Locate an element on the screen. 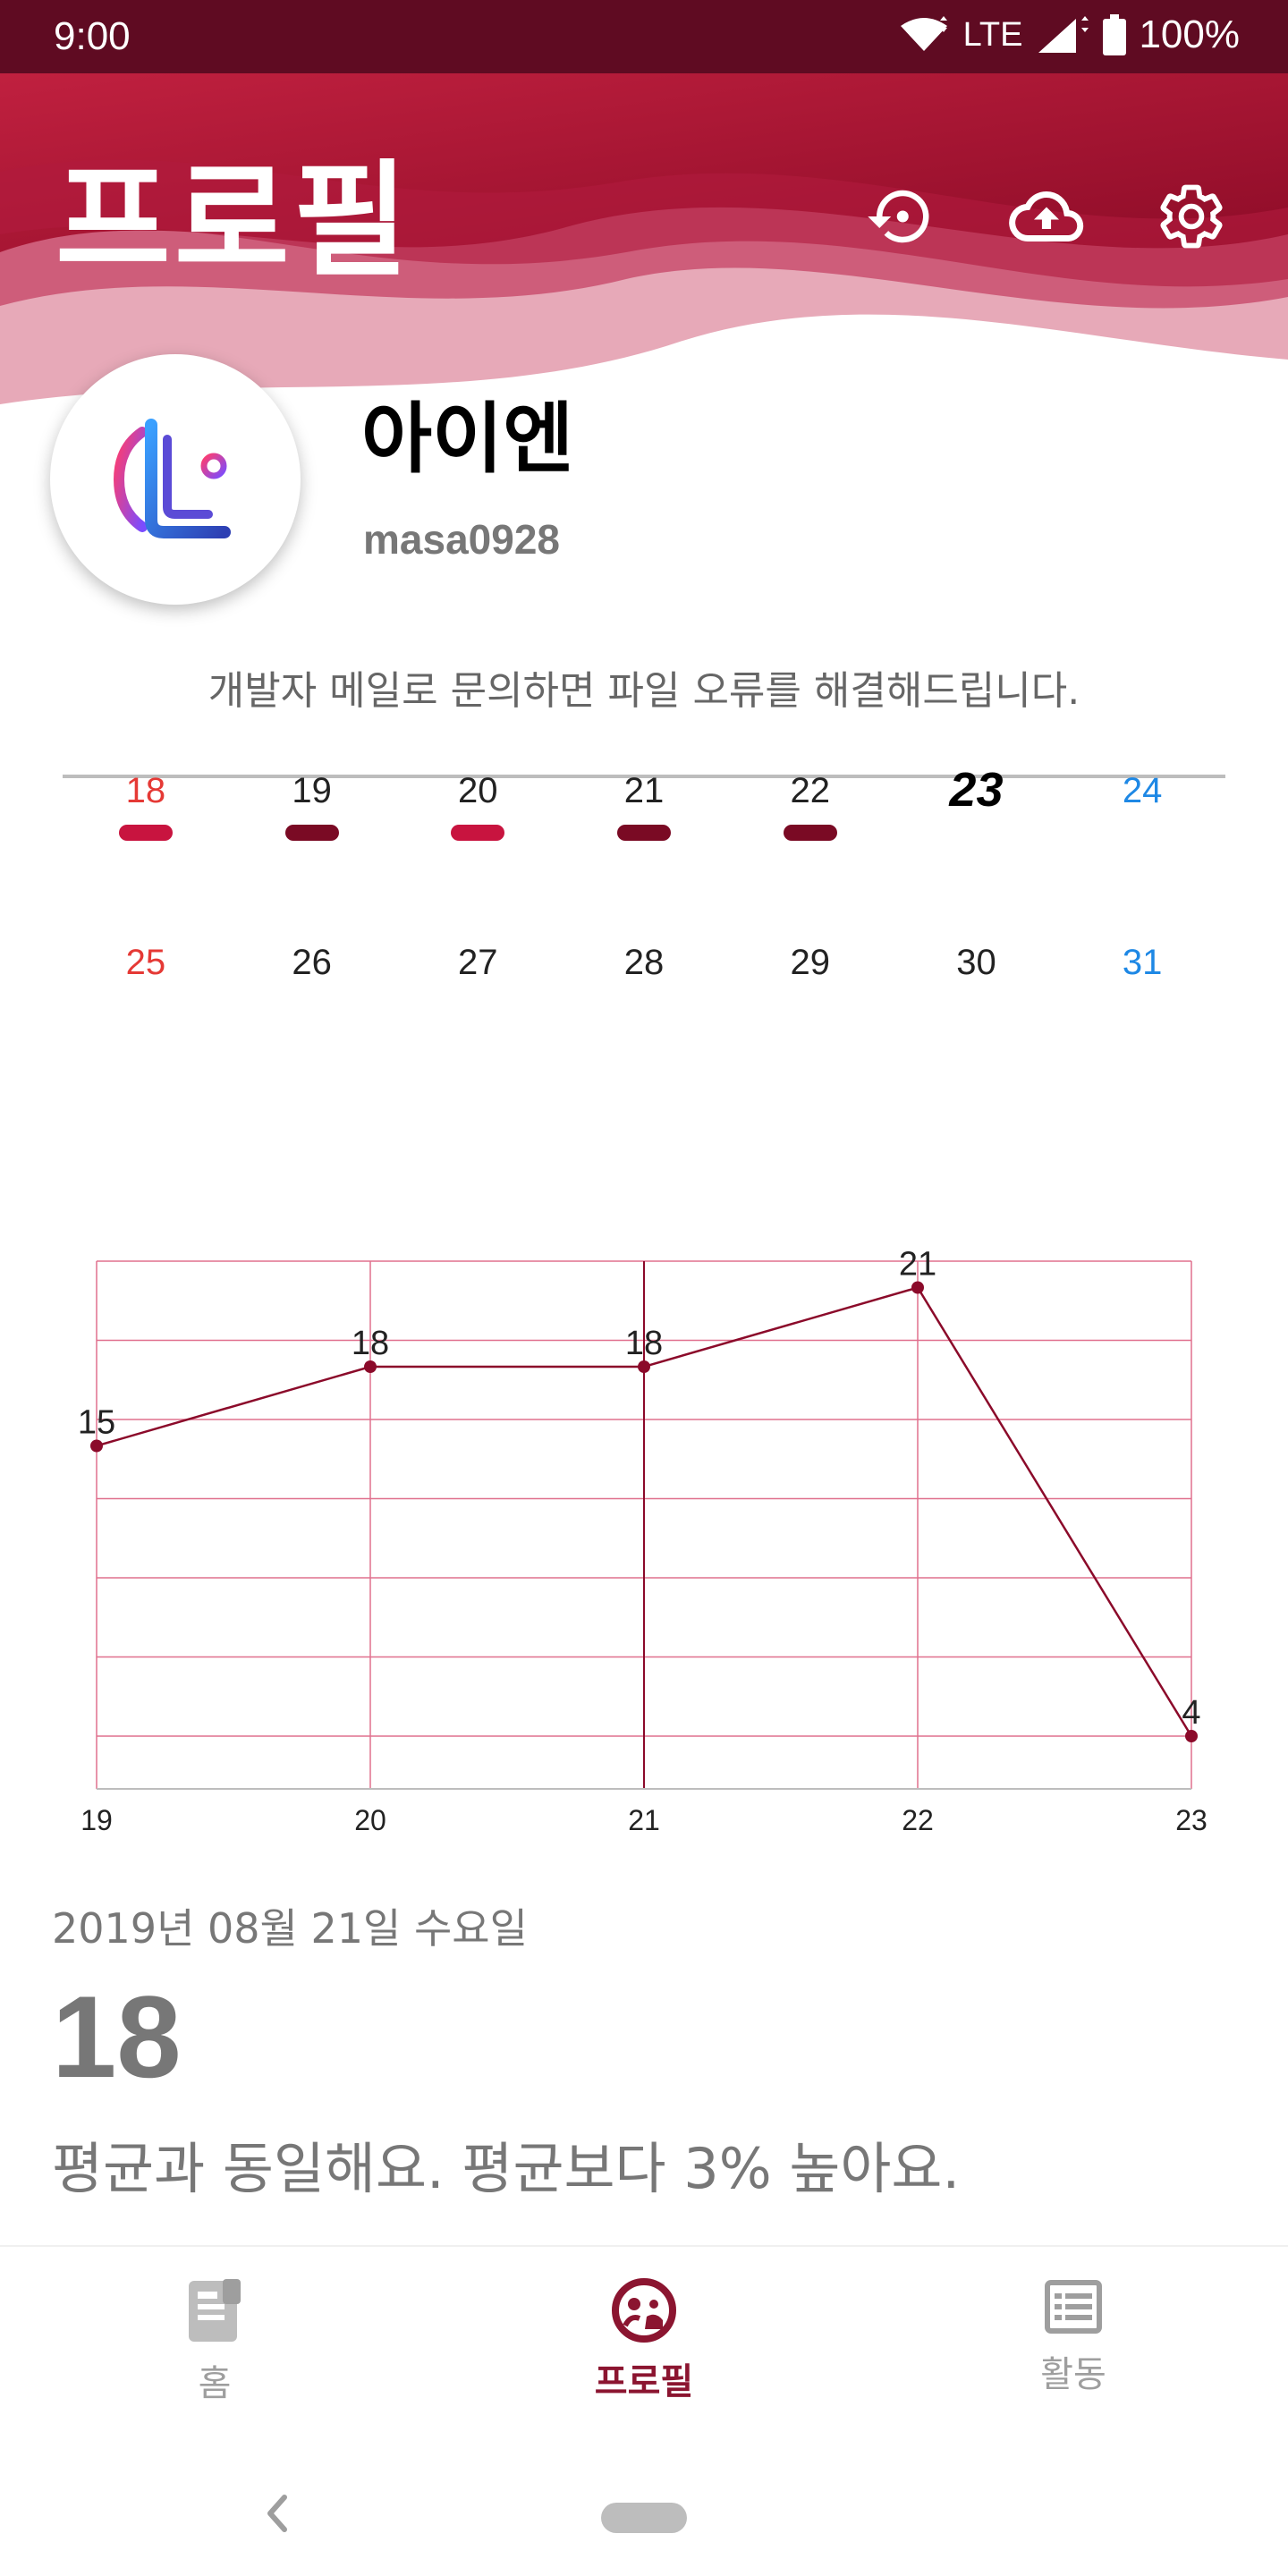 Image resolution: width=1288 pixels, height=2576 pixels. avatar is located at coordinates (175, 479).